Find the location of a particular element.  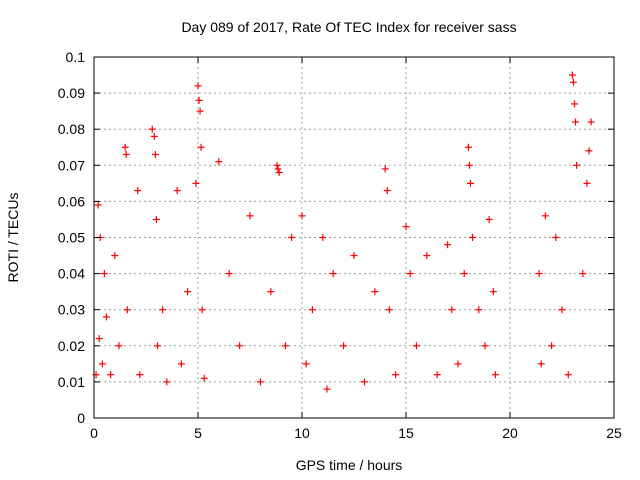

y-tick-labels: 0 0.01 0.02 0.03 0.04 0.05 0.06 0.07 0.08 0.09 0.1 is located at coordinates (71, 237).